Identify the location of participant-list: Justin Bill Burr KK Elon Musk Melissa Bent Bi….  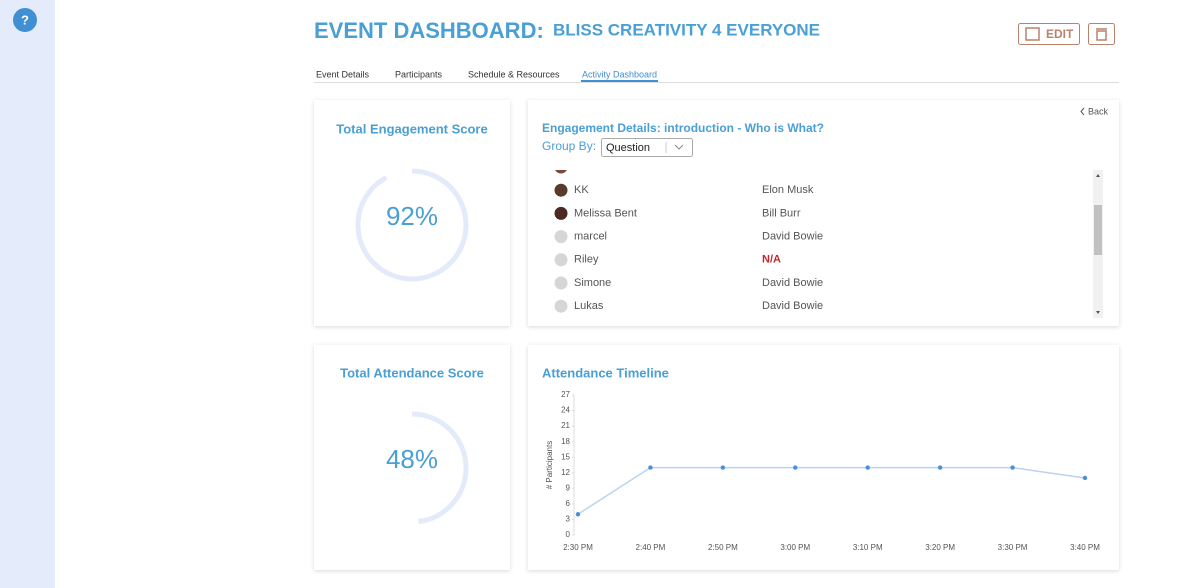
(688, 237).